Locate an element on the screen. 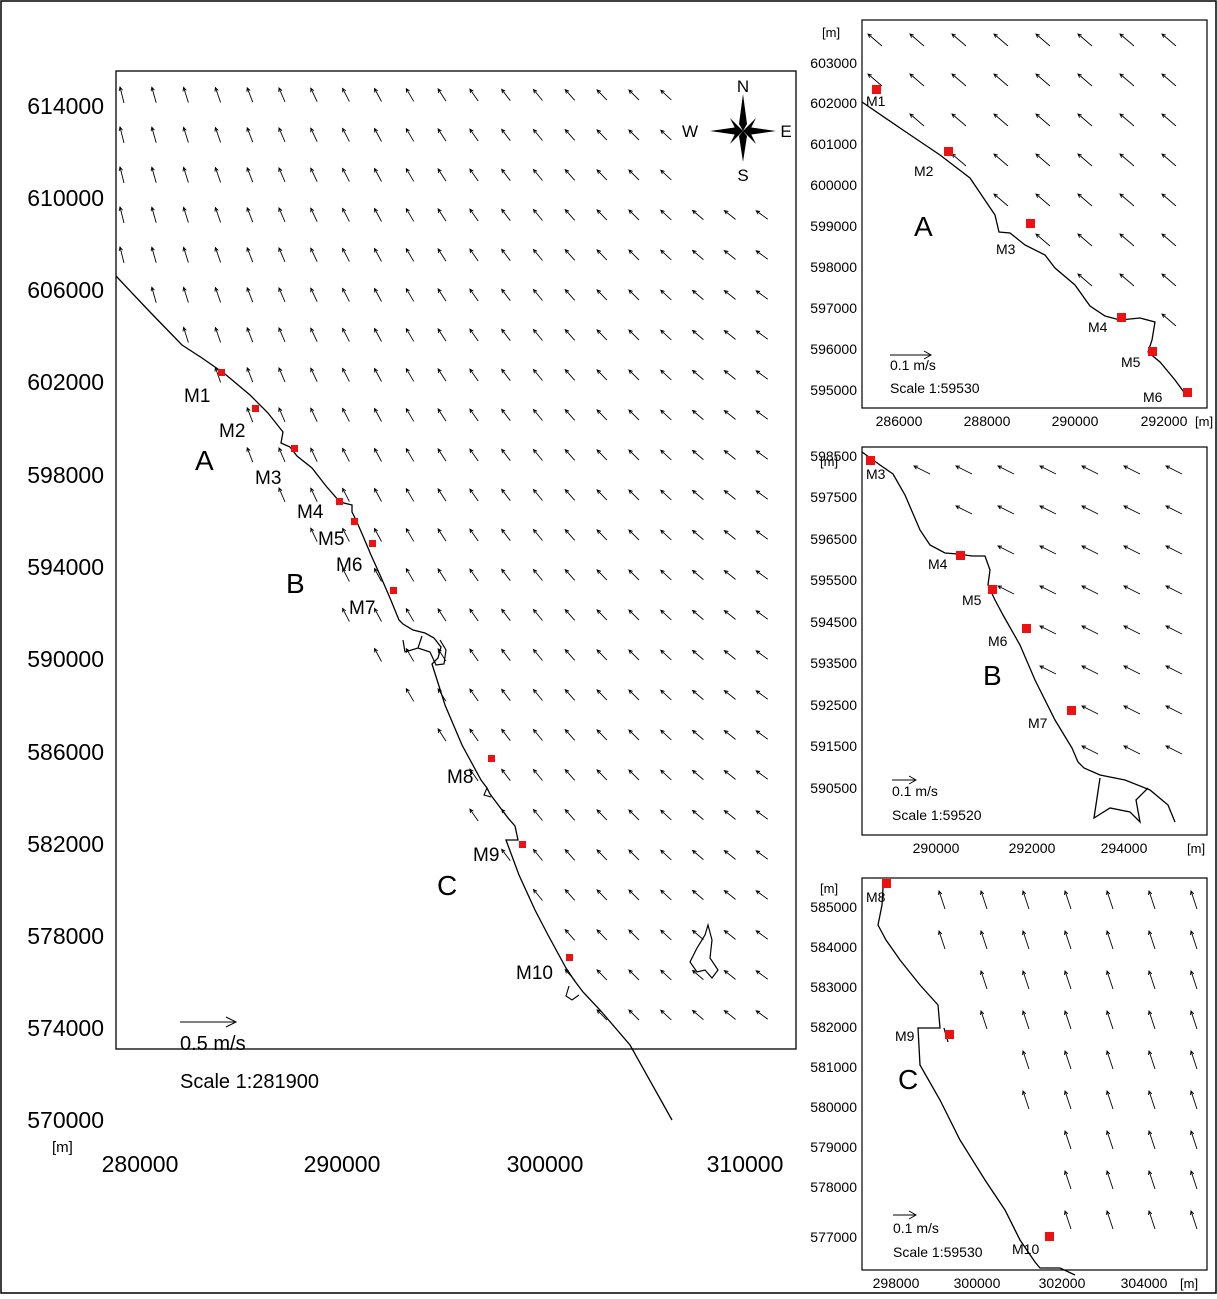 The image size is (1217, 1299). marker-m6 is located at coordinates (1026, 628).